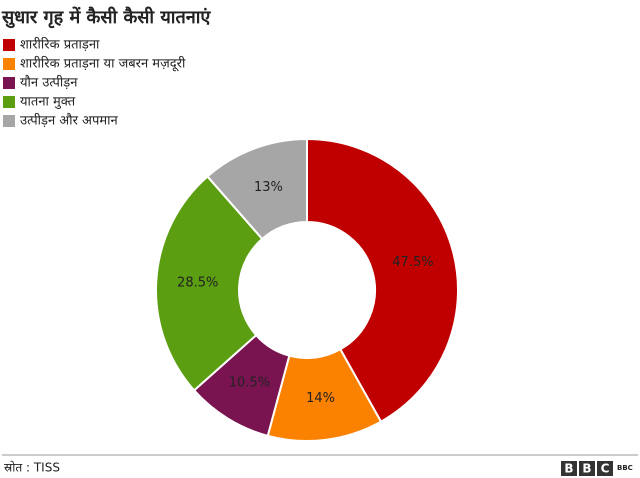 The image size is (640, 478). Describe the element at coordinates (49, 83) in the screenshot. I see `legend-label: यौन उत्पीड़न` at that location.